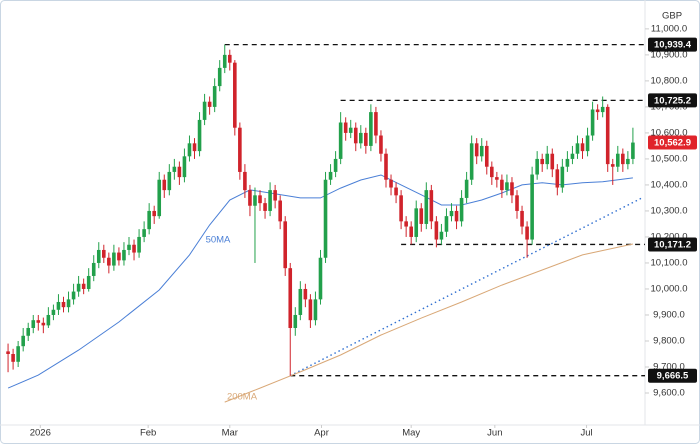 This screenshot has height=444, width=700. I want to click on last-price-label: 10,562.9, so click(672, 143).